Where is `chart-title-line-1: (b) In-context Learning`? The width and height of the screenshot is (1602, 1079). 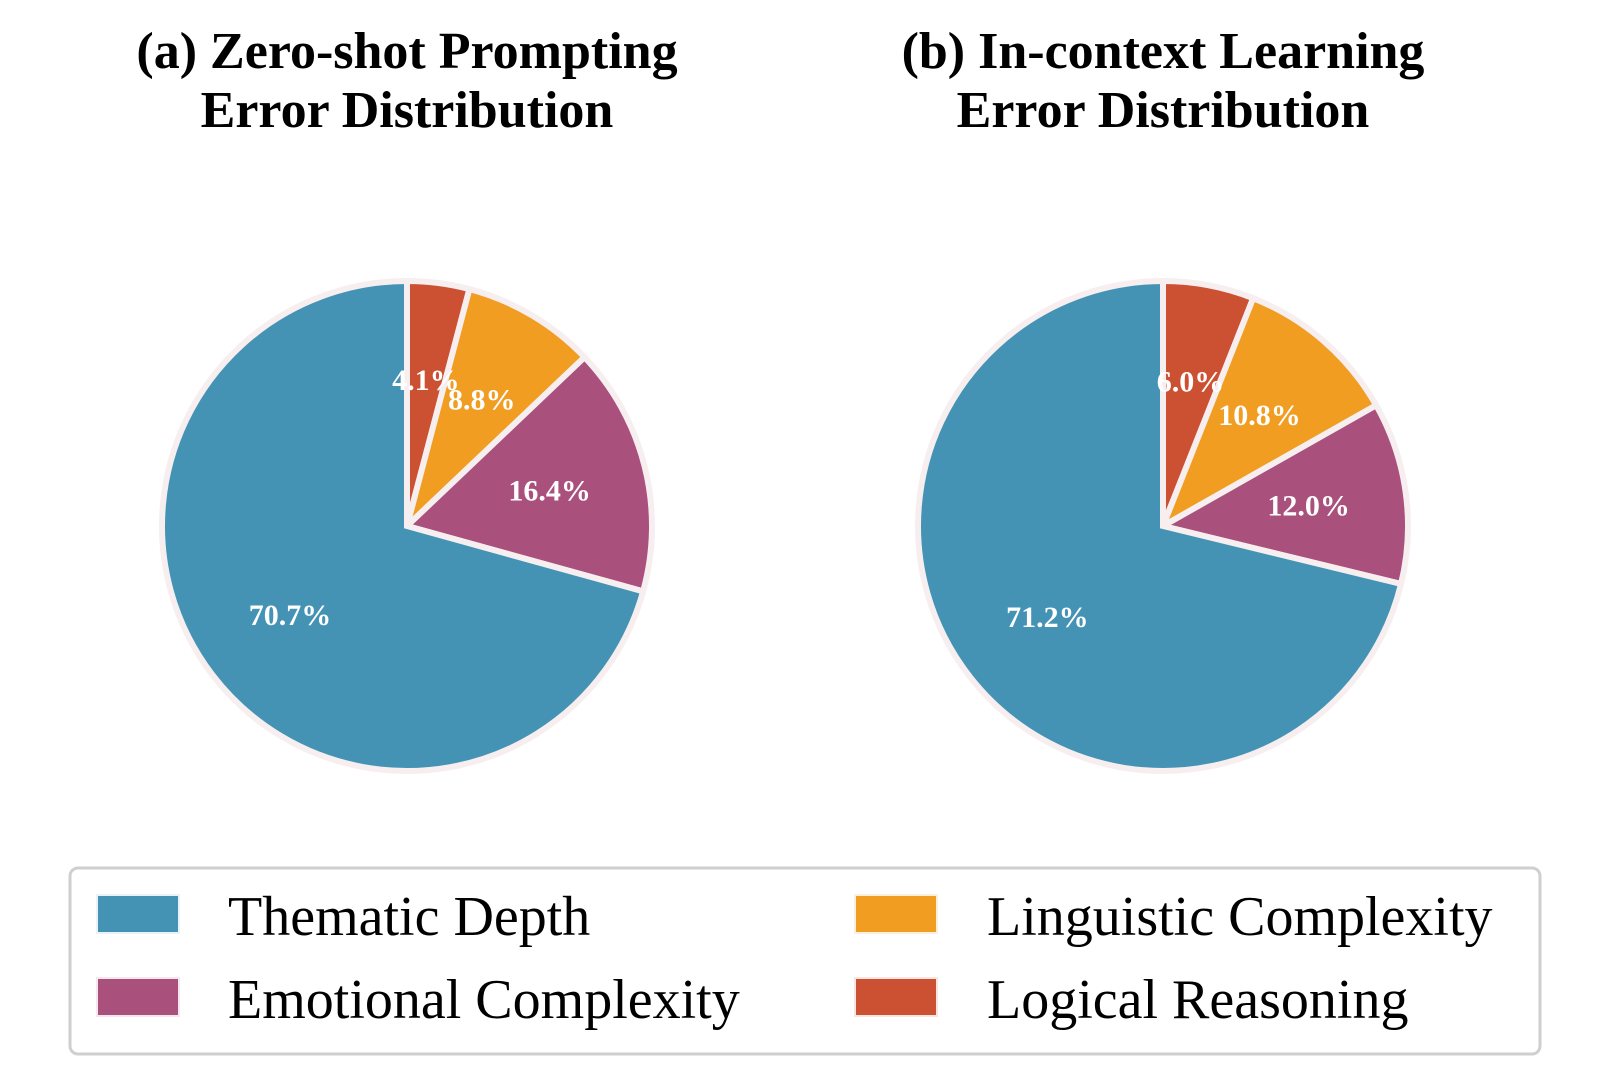 chart-title-line-1: (b) In-context Learning is located at coordinates (1163, 51).